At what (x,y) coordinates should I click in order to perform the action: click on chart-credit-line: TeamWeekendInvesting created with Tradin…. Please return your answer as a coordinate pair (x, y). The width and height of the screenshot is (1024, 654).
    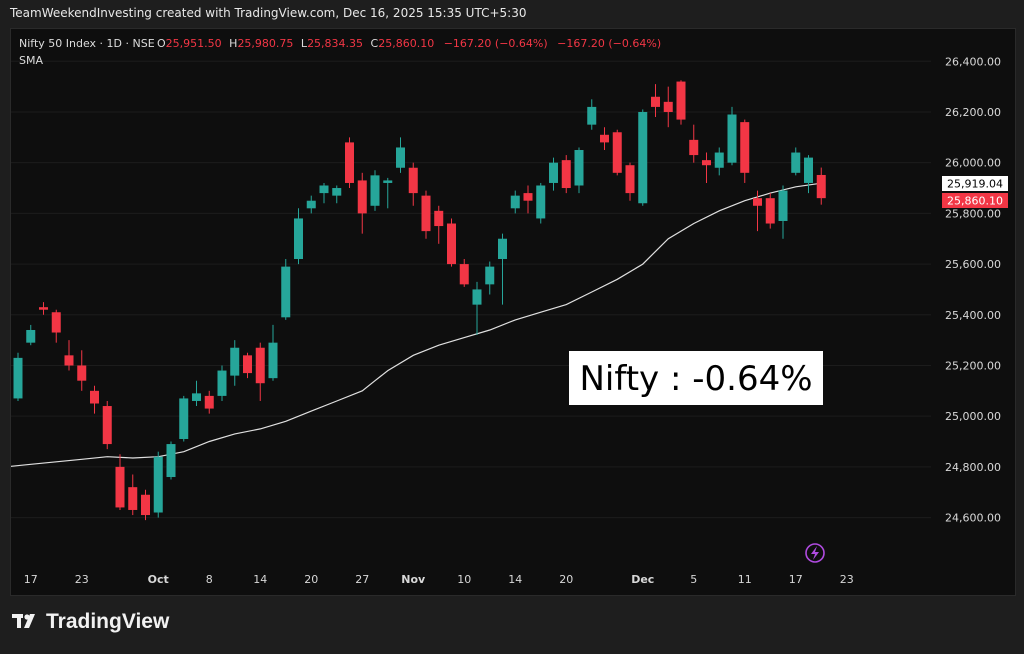
    Looking at the image, I should click on (268, 13).